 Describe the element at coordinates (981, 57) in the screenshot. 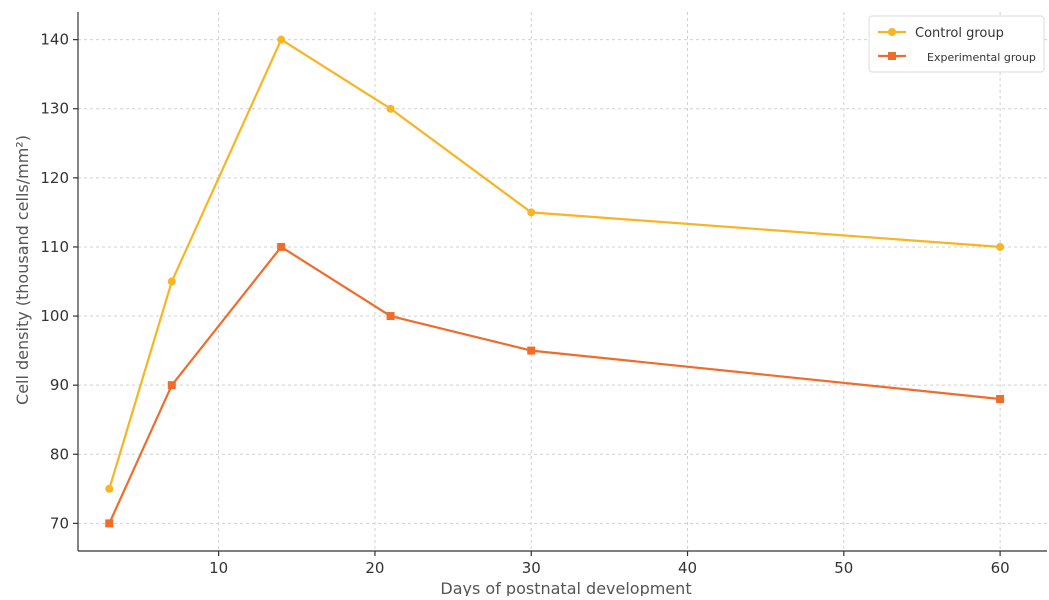

I see `legend-label-experimental: Experimental group` at that location.